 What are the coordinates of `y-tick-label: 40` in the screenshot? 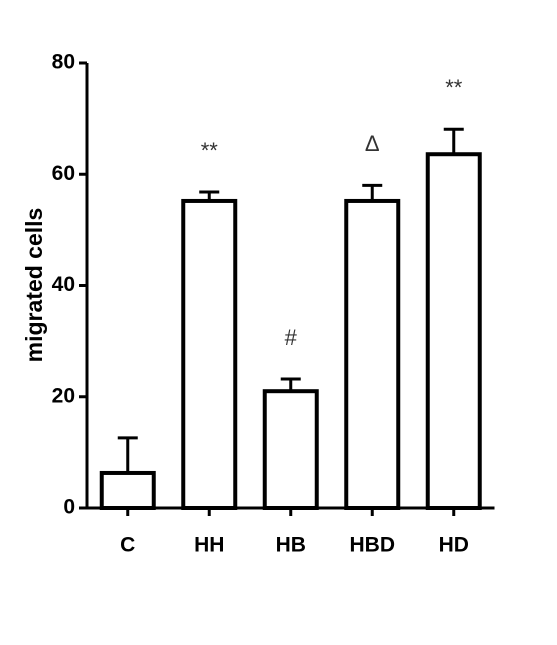 It's located at (63, 284).